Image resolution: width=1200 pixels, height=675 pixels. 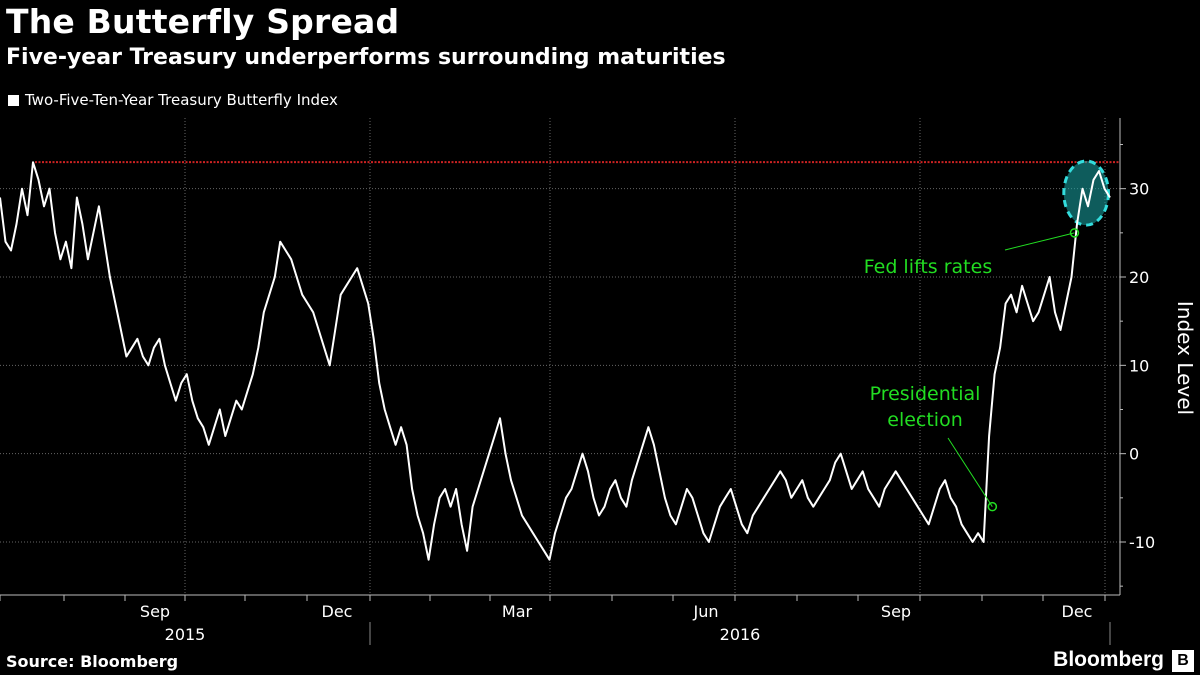 I want to click on x-year-label: 2015, so click(x=185, y=634).